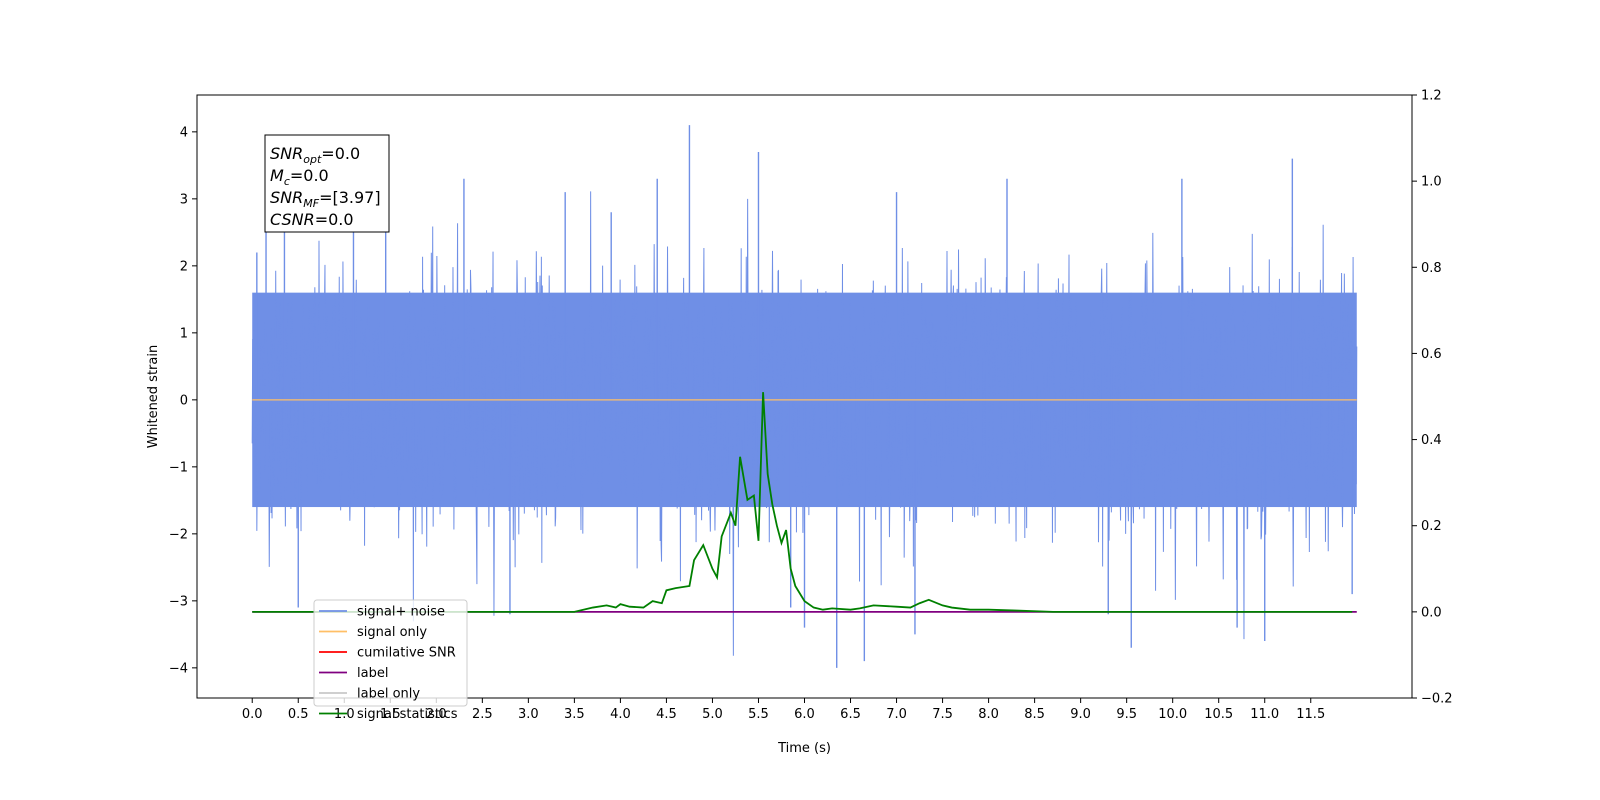 Image resolution: width=1600 pixels, height=800 pixels. I want to click on legend-label: signal only, so click(392, 632).